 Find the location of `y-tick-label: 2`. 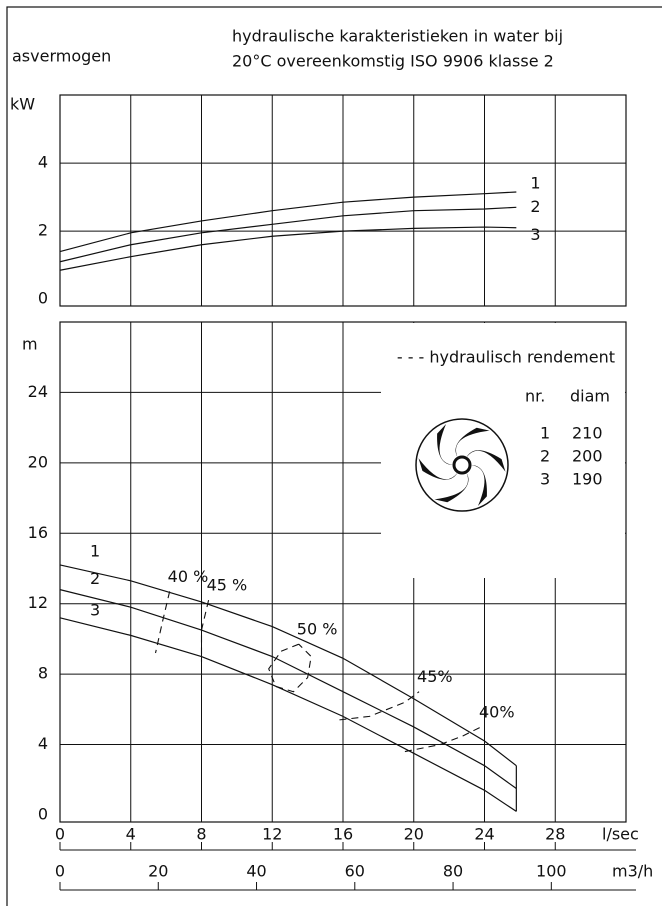

y-tick-label: 2 is located at coordinates (43, 230).